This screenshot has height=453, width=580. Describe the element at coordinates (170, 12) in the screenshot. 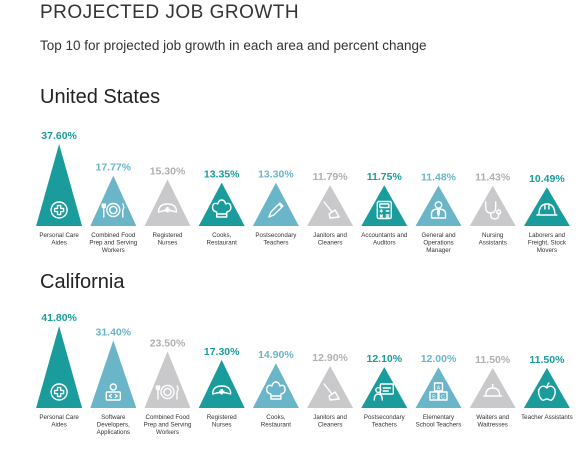

I see `page-title: PROJECTED JOB GROWTH` at that location.